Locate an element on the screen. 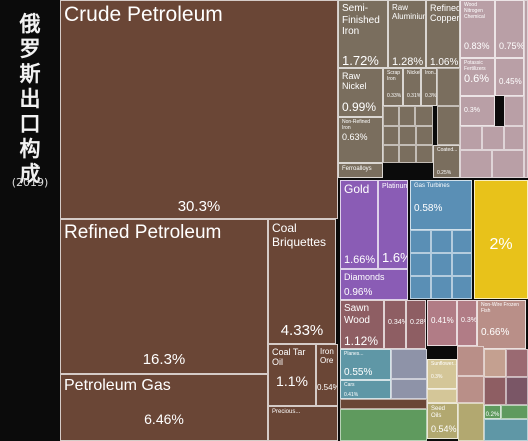 The height and width of the screenshot is (441, 528). tile-petroleum-gas-2: Petroleum Gas 6.46% is located at coordinates (164, 407).